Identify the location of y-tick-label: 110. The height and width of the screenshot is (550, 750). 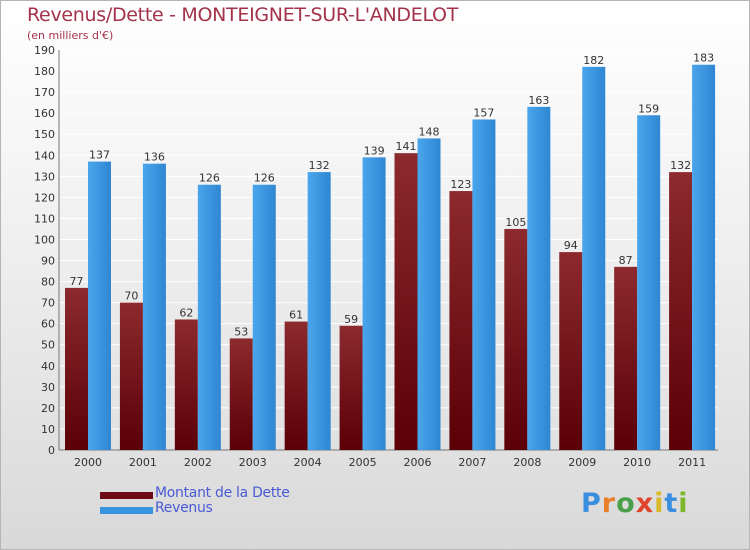
(44, 218).